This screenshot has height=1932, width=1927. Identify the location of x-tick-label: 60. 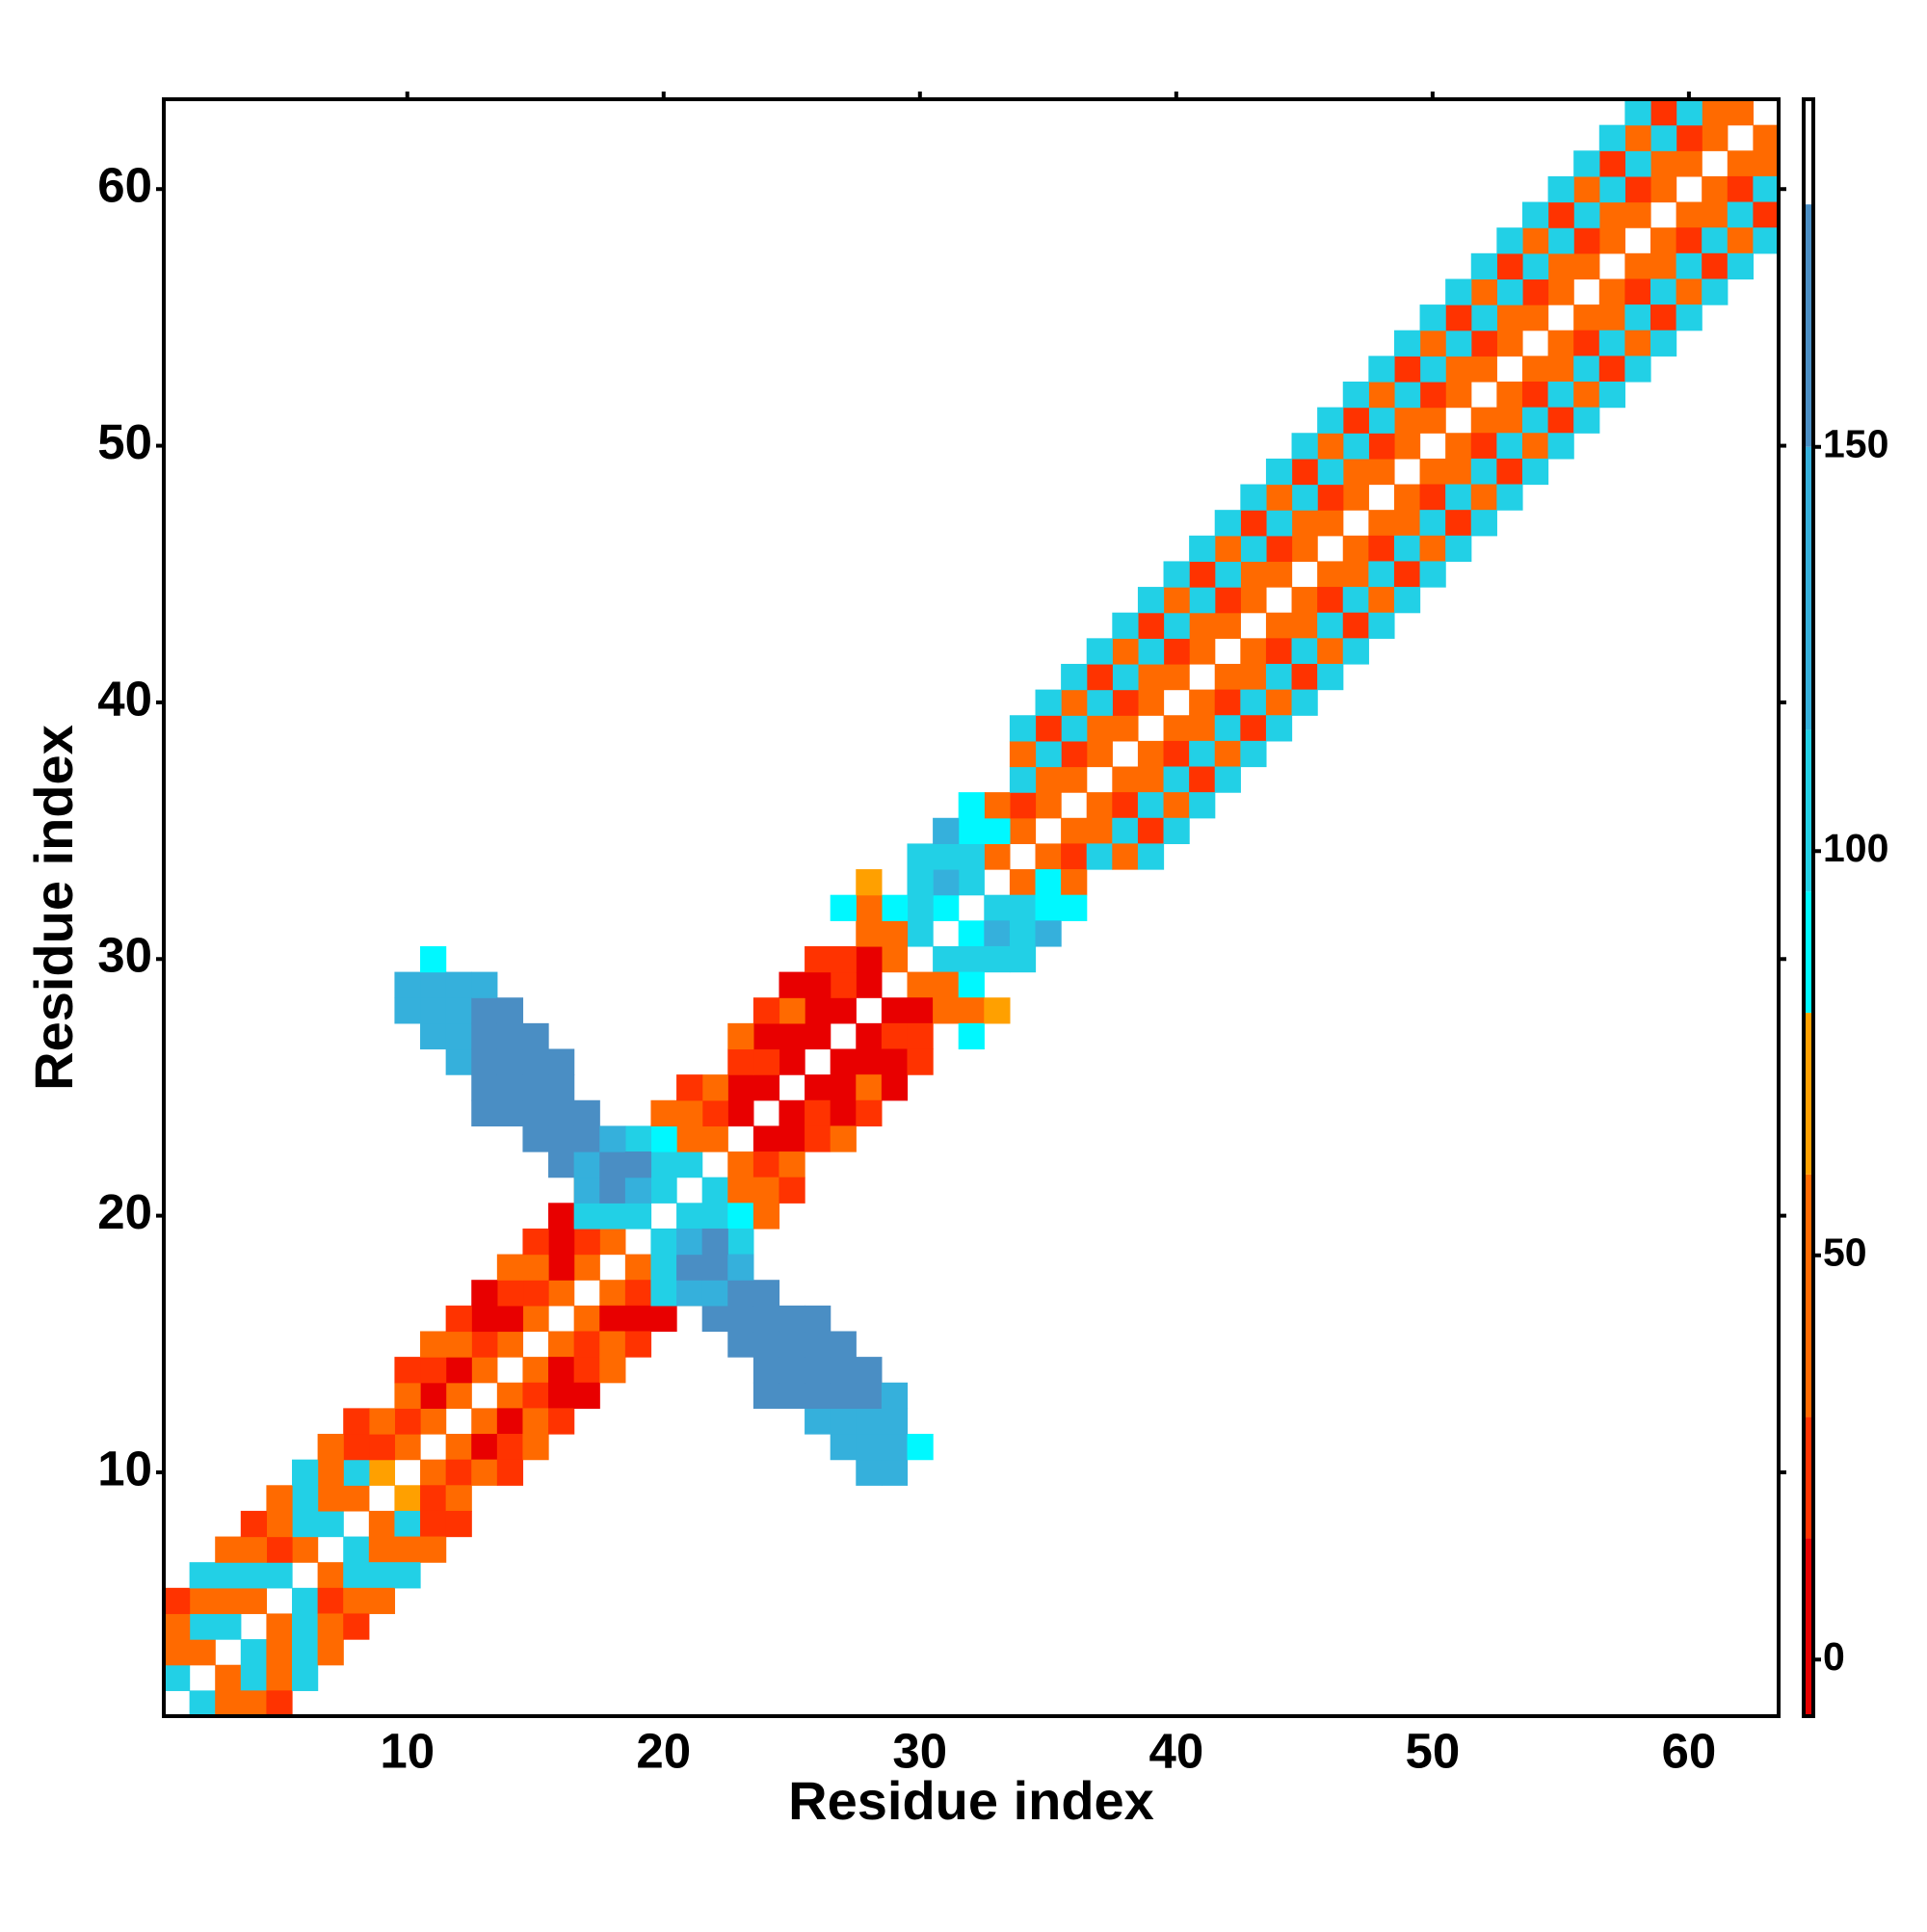
(1689, 1750).